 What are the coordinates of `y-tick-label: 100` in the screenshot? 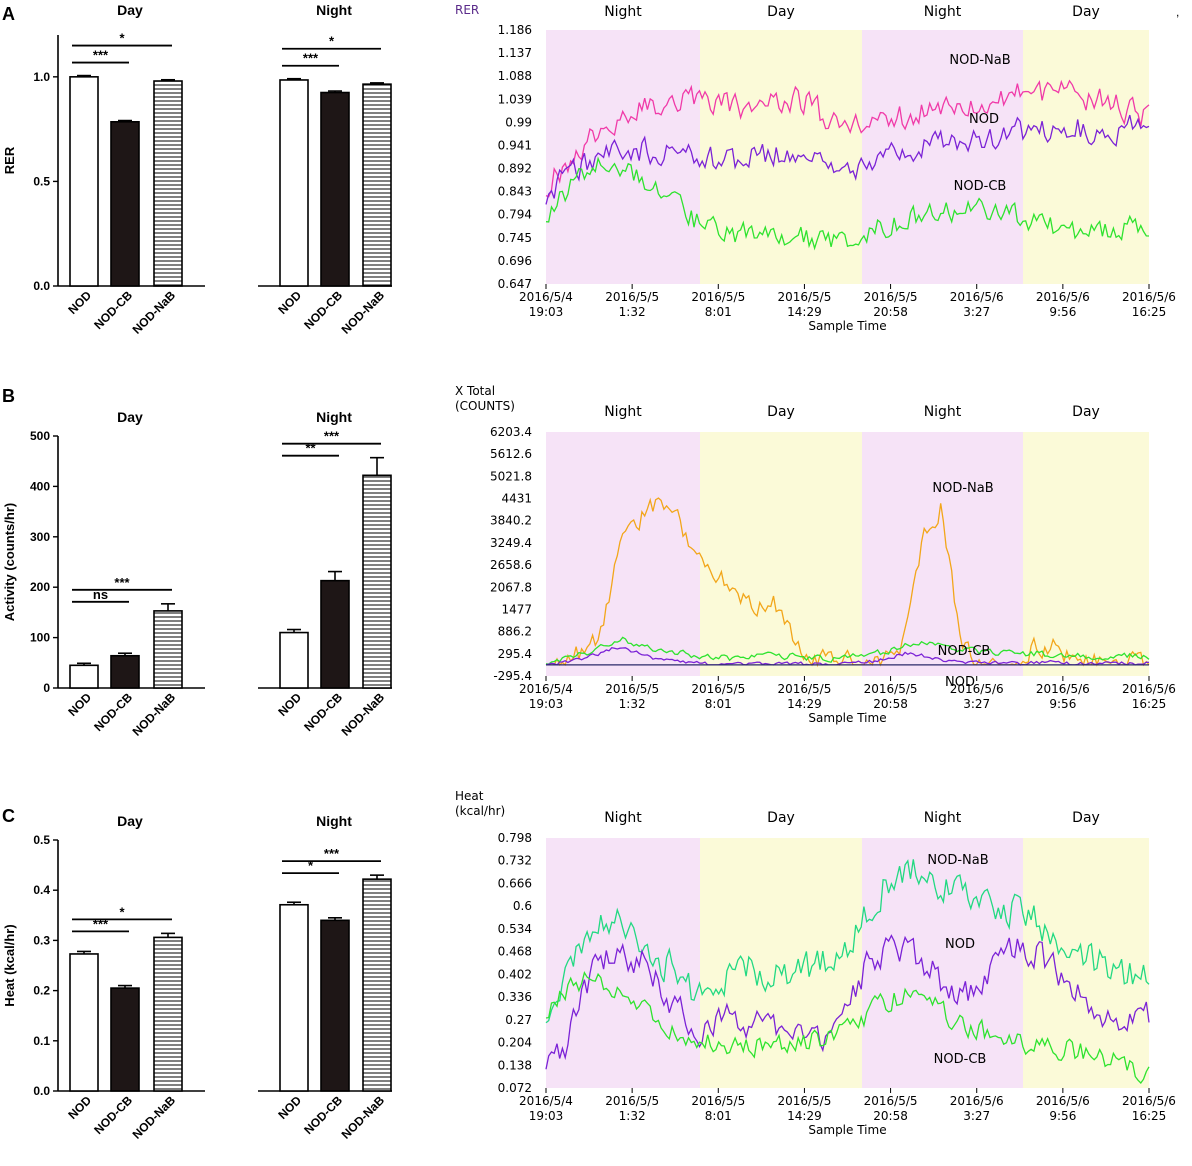 It's located at (40, 638).